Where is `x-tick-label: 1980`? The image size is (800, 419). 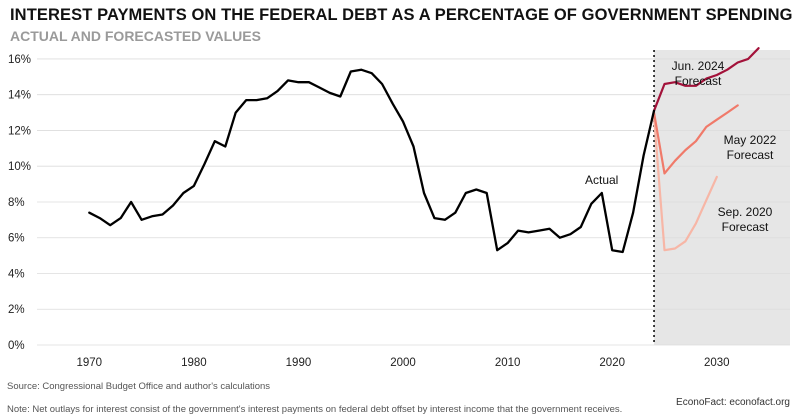
x-tick-label: 1980 is located at coordinates (194, 363).